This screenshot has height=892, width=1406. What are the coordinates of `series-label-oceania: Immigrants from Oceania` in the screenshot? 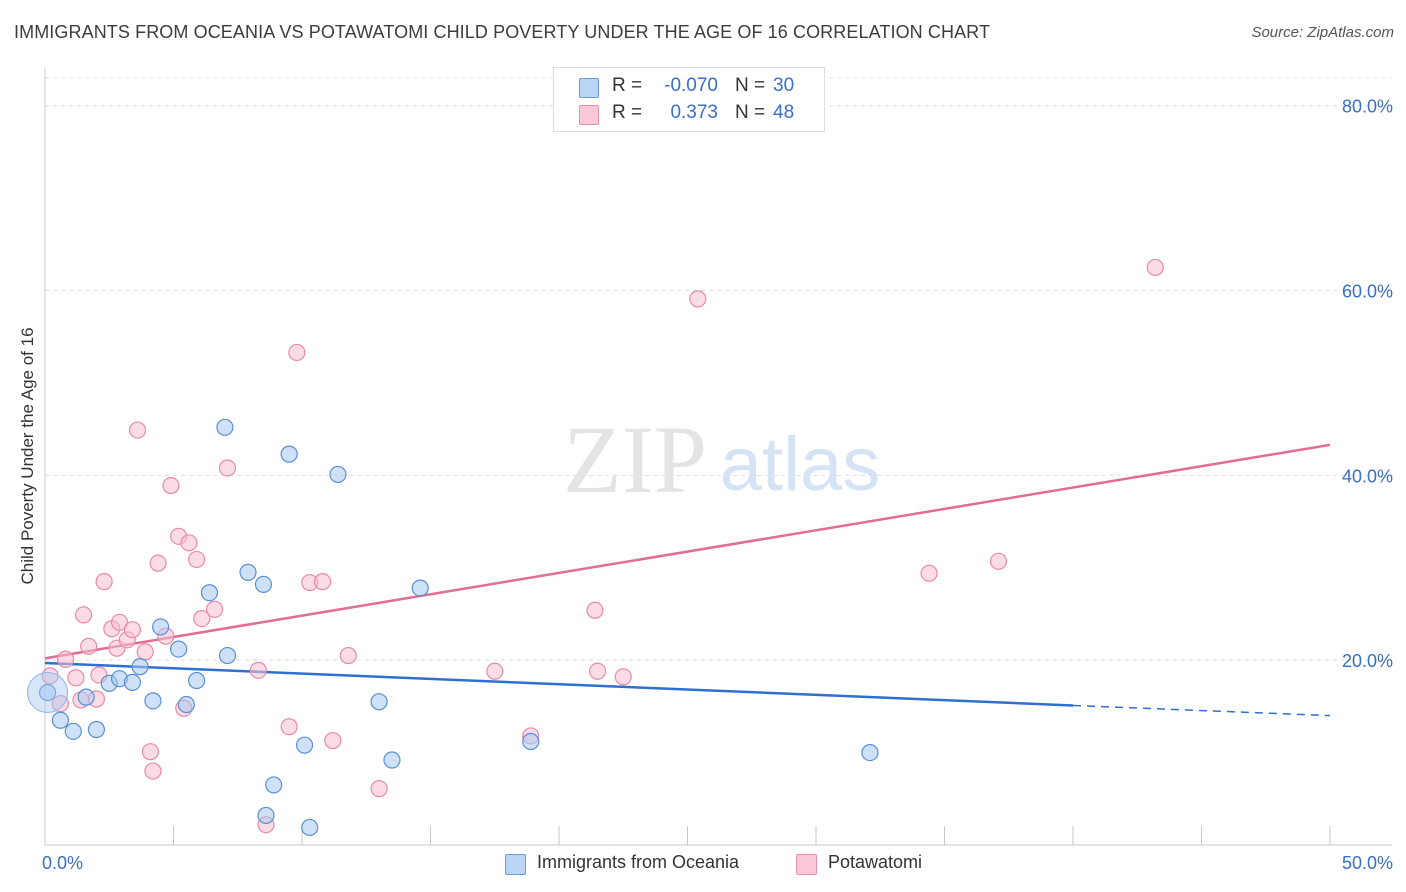 It's located at (638, 862).